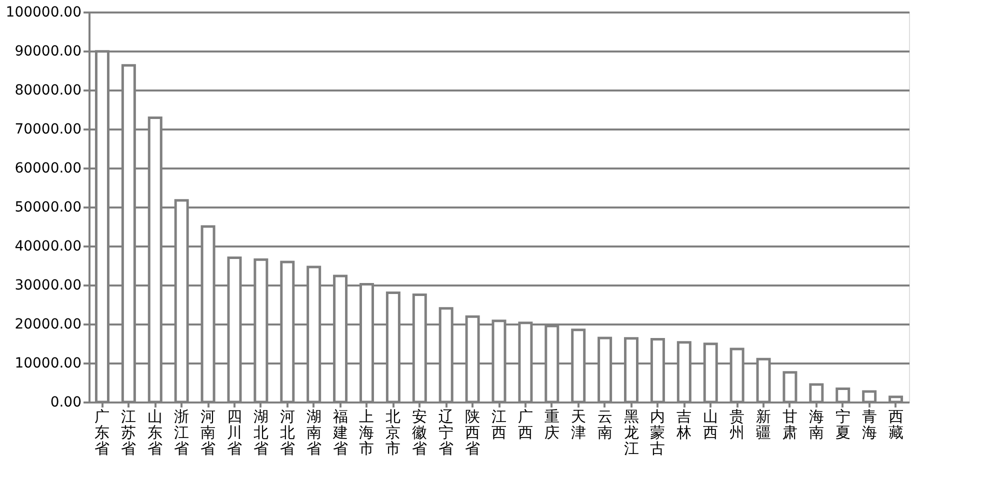 The image size is (1000, 498). Describe the element at coordinates (48, 208) in the screenshot. I see `y-tick-label: 50000.00` at that location.